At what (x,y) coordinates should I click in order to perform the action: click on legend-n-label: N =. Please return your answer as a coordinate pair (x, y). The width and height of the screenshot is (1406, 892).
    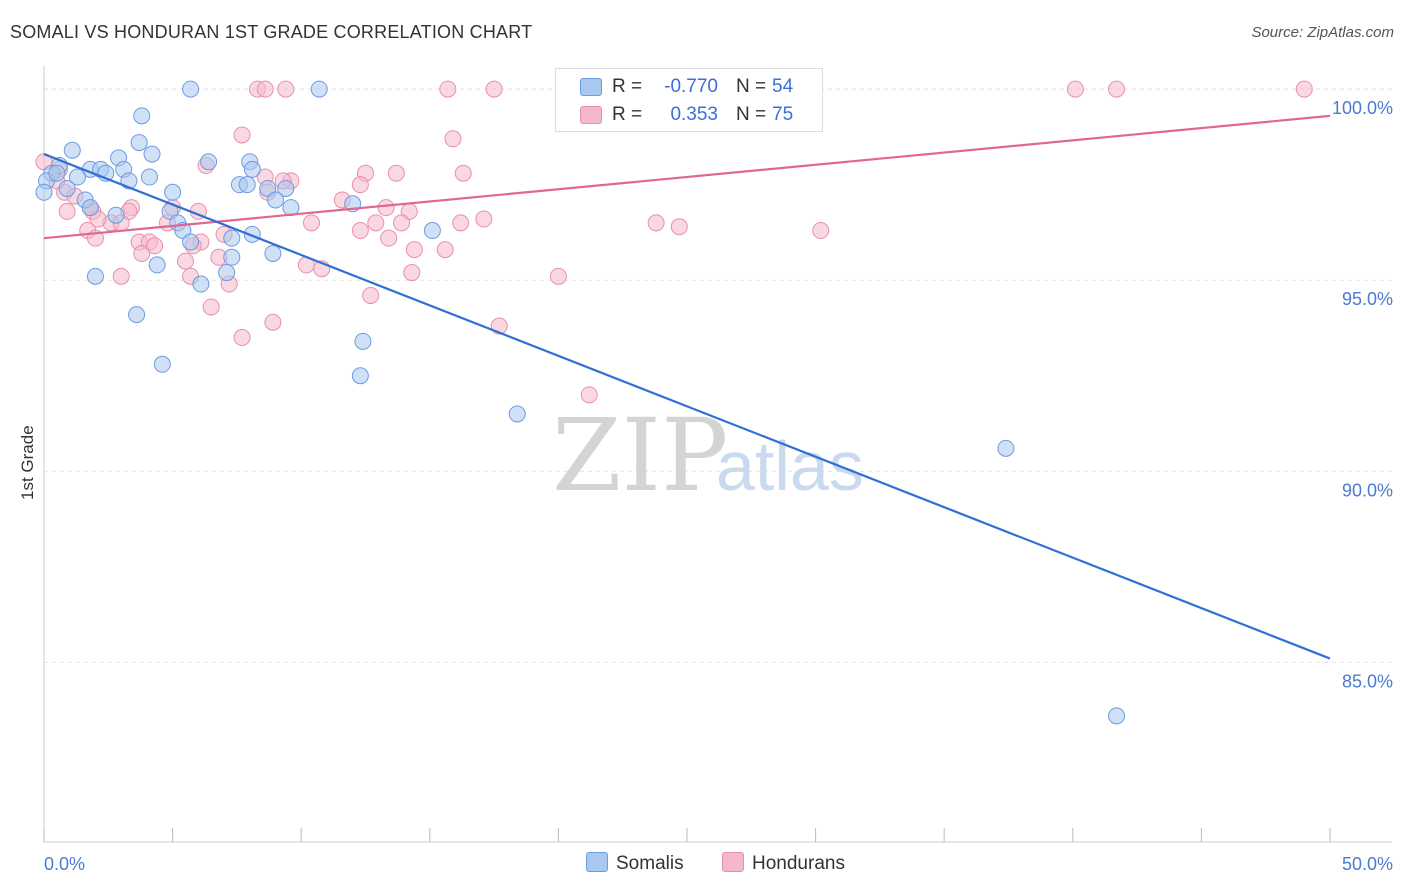
    Looking at the image, I should click on (751, 114).